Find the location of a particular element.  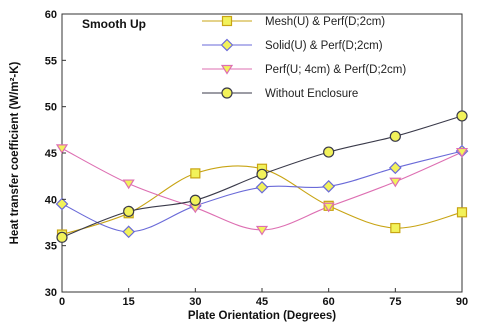

x-axis-ticks: 0 15 30 45 60 75 90 is located at coordinates (263, 298).